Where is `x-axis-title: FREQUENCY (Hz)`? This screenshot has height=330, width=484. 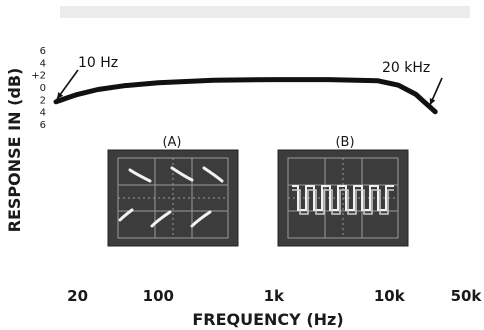
x-axis-title: FREQUENCY (Hz) is located at coordinates (267, 319).